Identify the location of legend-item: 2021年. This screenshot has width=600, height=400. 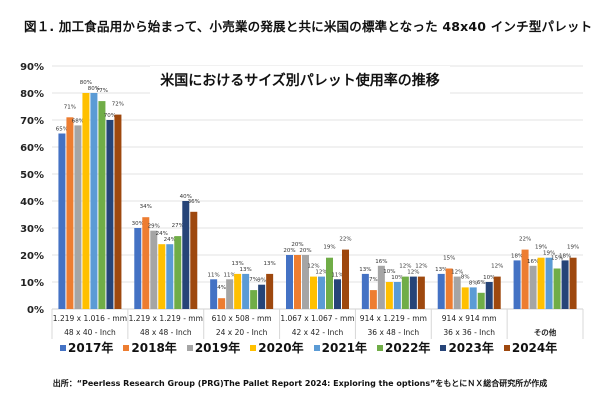
(340, 347).